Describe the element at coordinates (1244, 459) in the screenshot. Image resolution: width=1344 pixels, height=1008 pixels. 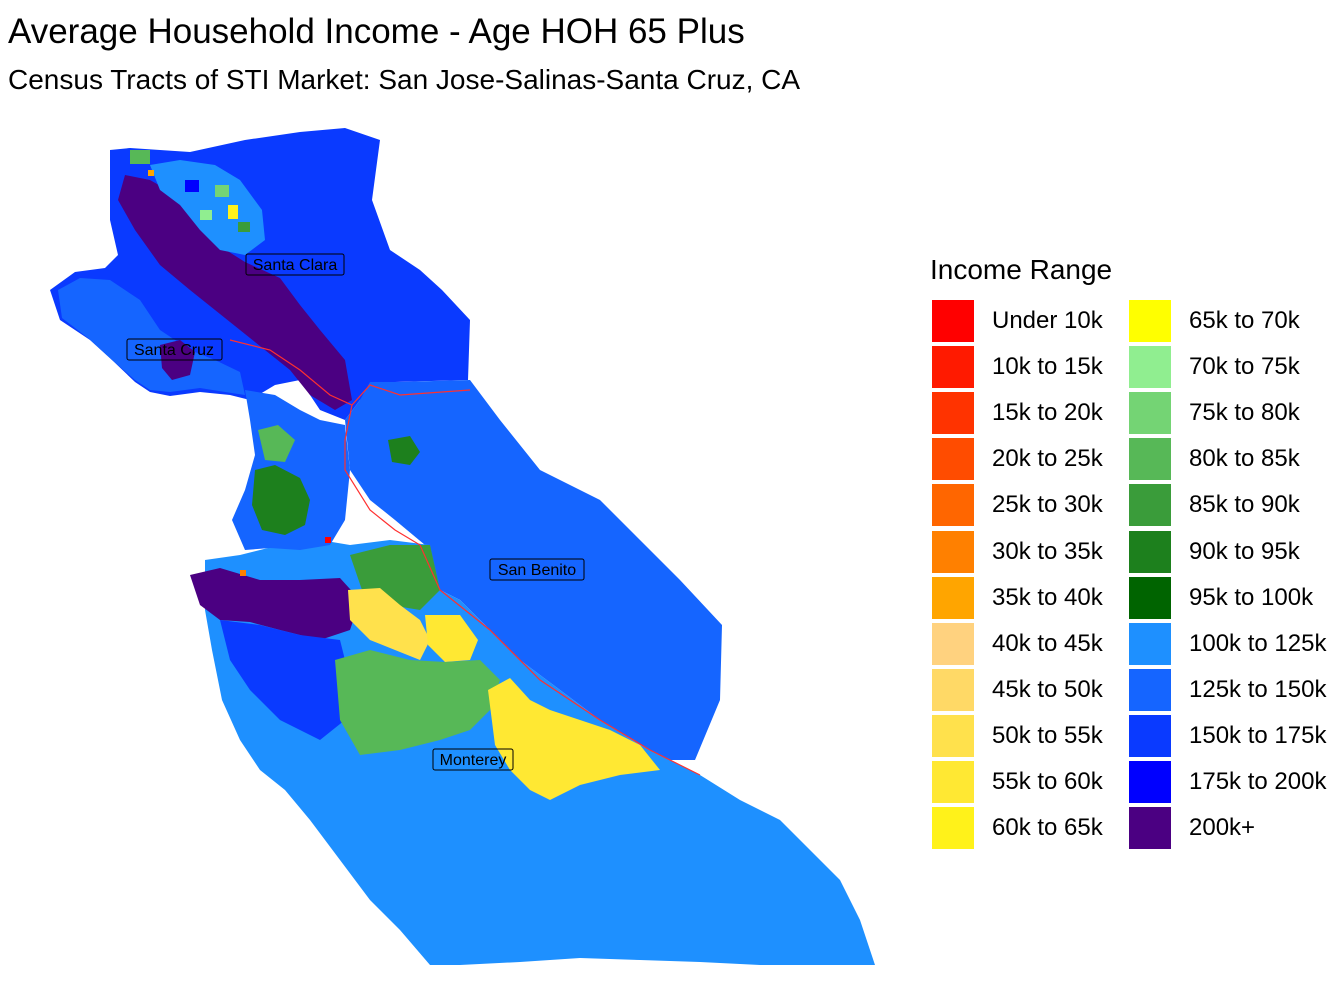
I see `legend-label: 80k to 85k` at that location.